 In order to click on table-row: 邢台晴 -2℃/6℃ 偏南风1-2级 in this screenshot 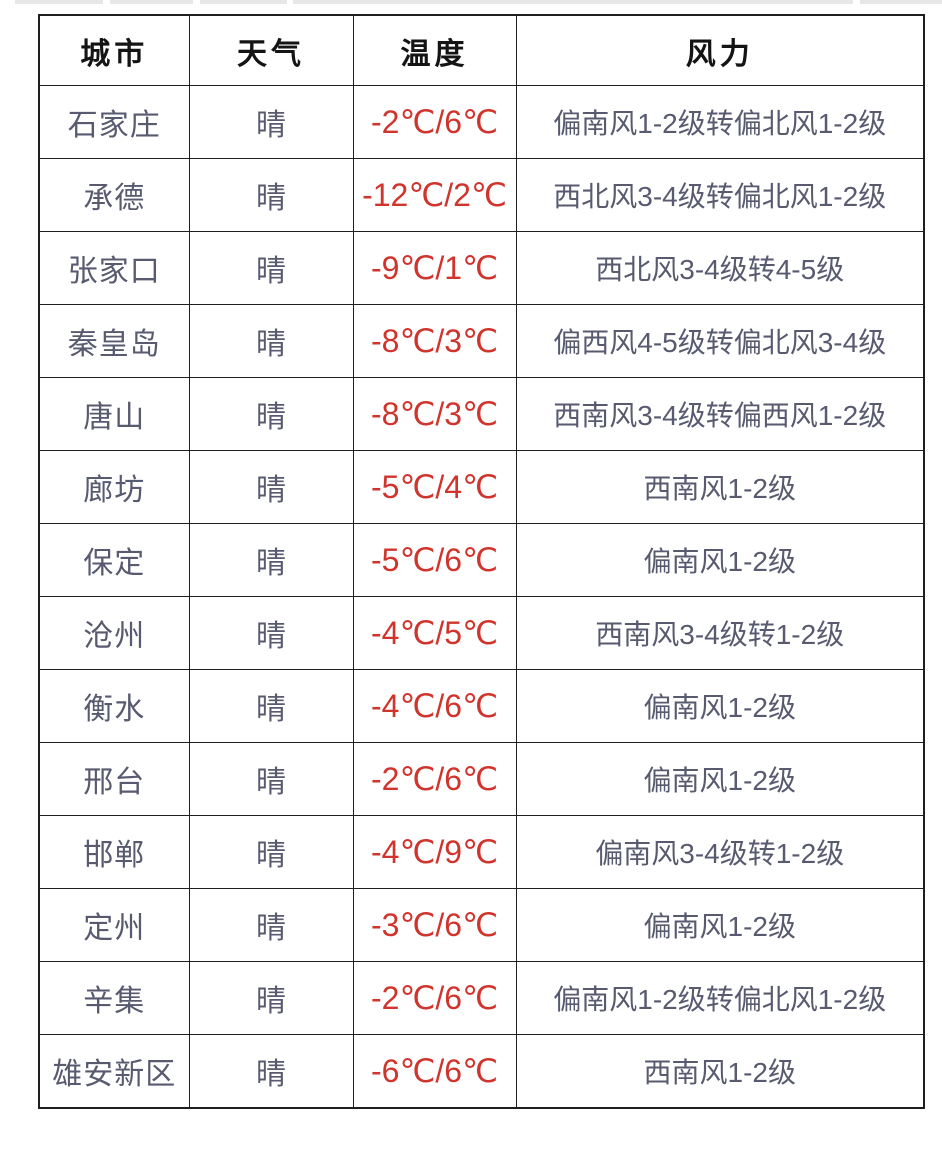, I will do `click(481, 779)`.